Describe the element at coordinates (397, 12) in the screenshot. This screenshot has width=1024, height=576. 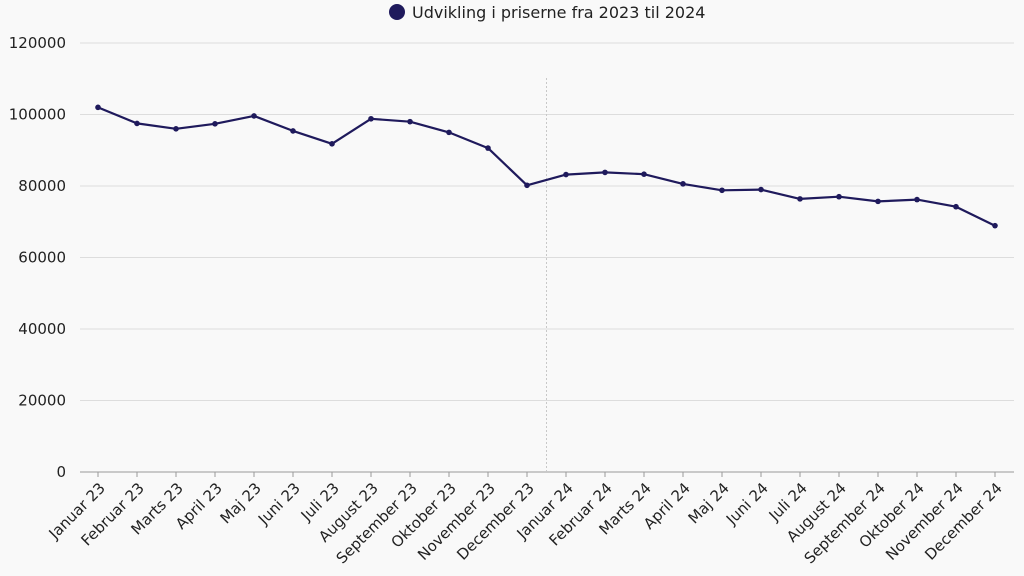
I see `legend-marker` at that location.